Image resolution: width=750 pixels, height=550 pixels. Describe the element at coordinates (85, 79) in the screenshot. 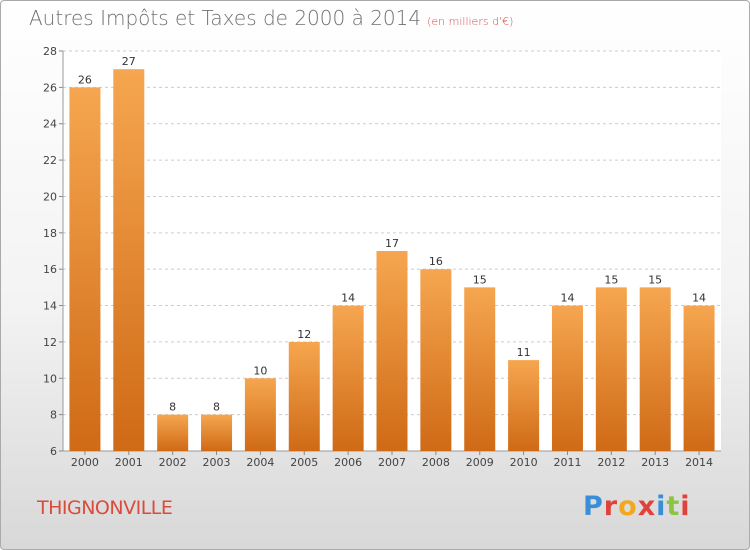

I see `bar-value-label: 26` at that location.